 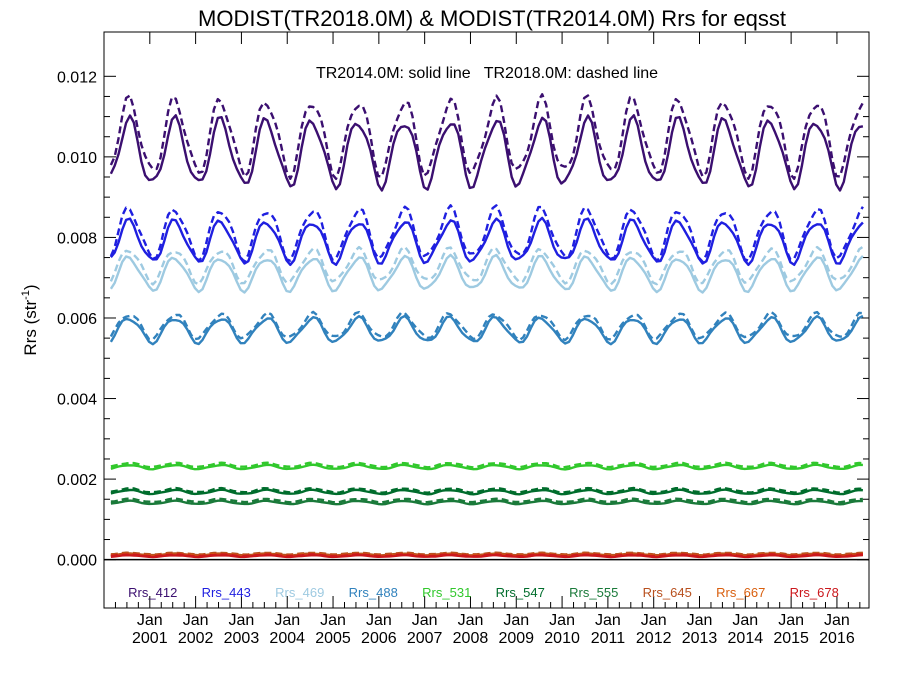 I want to click on series-line-rrs_443-dashed, so click(x=486, y=233).